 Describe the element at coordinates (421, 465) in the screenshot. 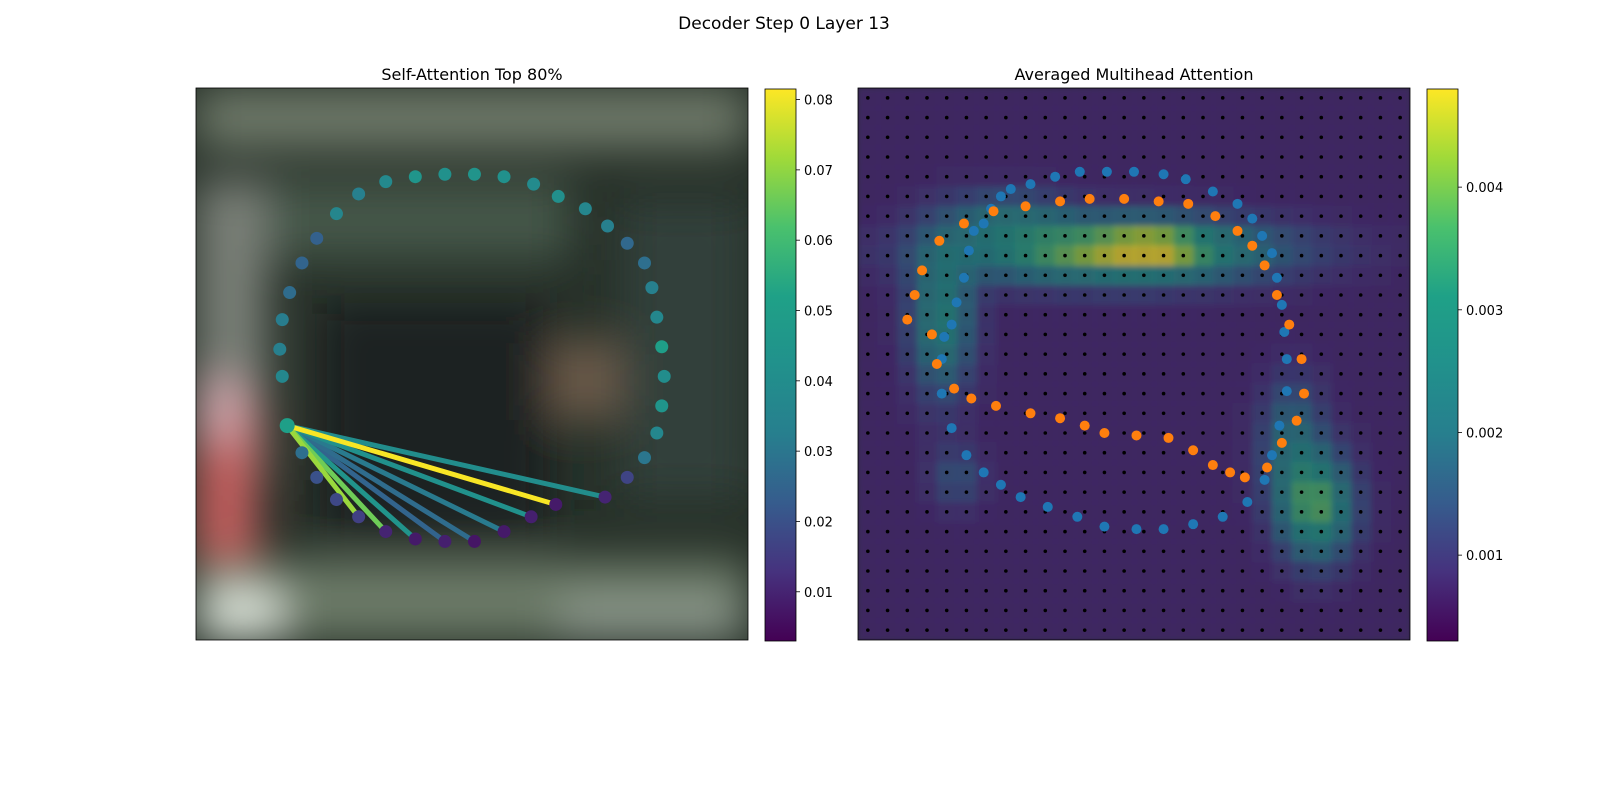

I see `attention-edge` at that location.